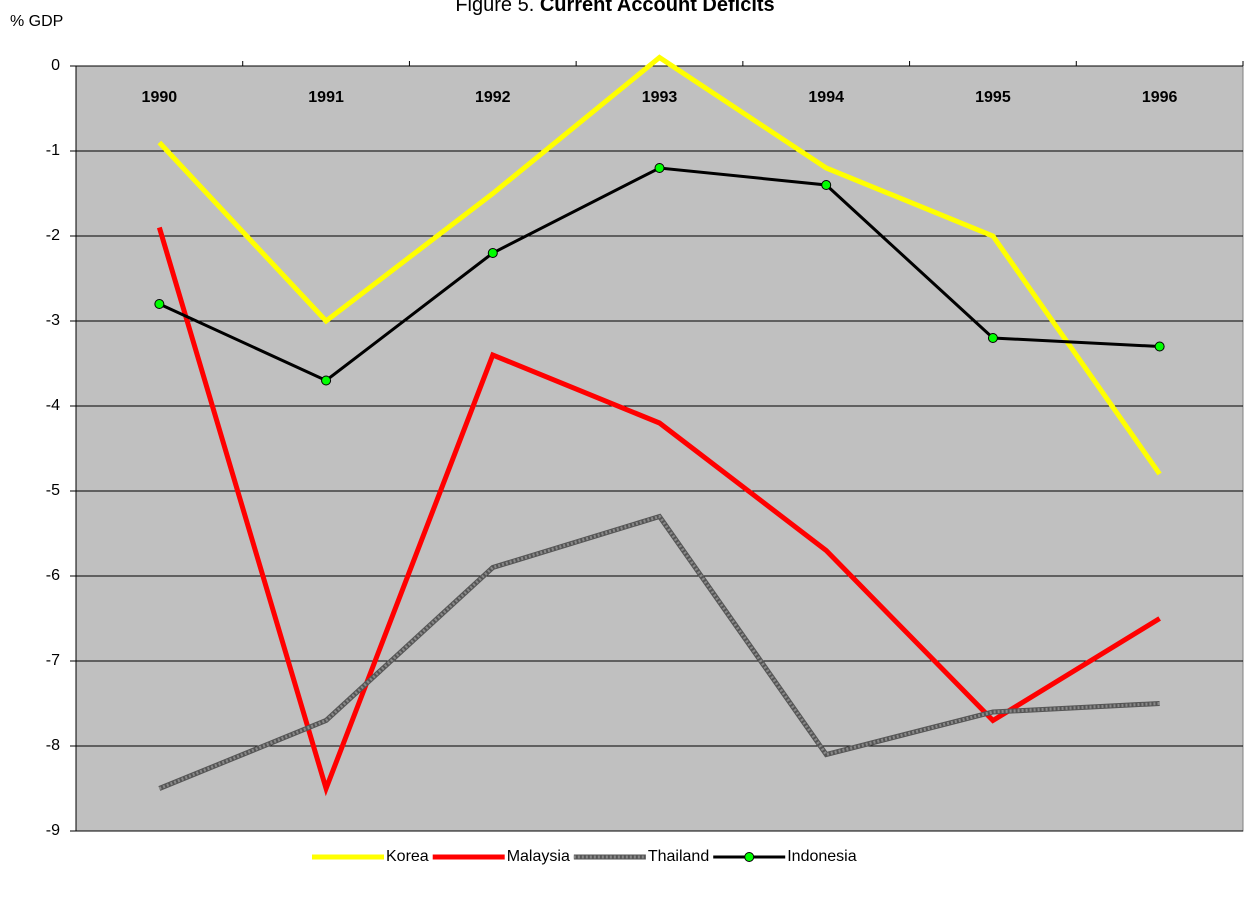 Image resolution: width=1245 pixels, height=902 pixels. I want to click on legend-label: Thailand, so click(678, 856).